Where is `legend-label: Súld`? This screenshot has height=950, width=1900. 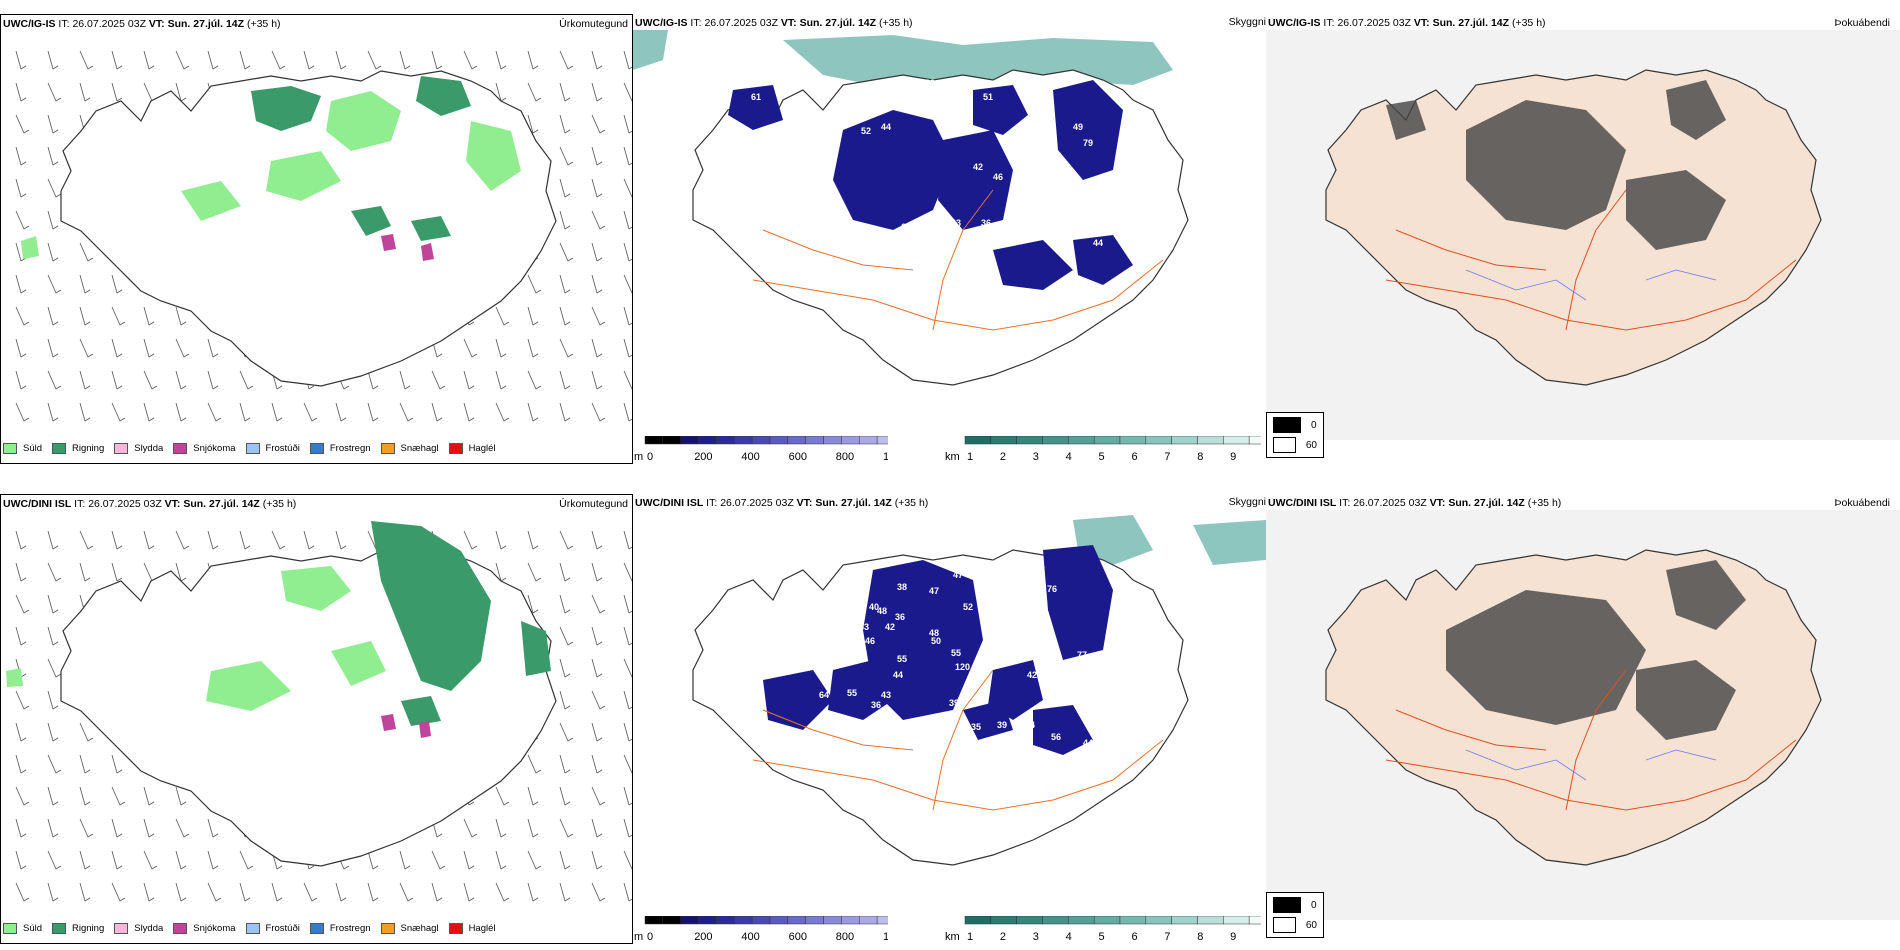 legend-label: Súld is located at coordinates (33, 928).